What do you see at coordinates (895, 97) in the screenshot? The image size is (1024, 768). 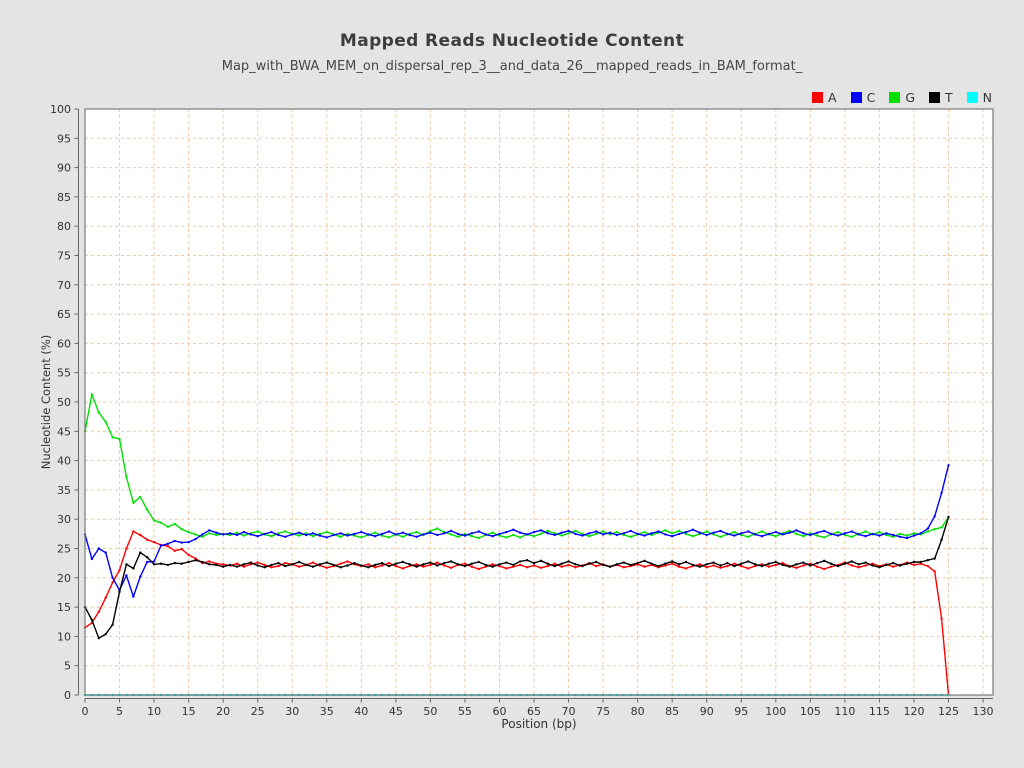 I see `legend-swatch-g-icon` at bounding box center [895, 97].